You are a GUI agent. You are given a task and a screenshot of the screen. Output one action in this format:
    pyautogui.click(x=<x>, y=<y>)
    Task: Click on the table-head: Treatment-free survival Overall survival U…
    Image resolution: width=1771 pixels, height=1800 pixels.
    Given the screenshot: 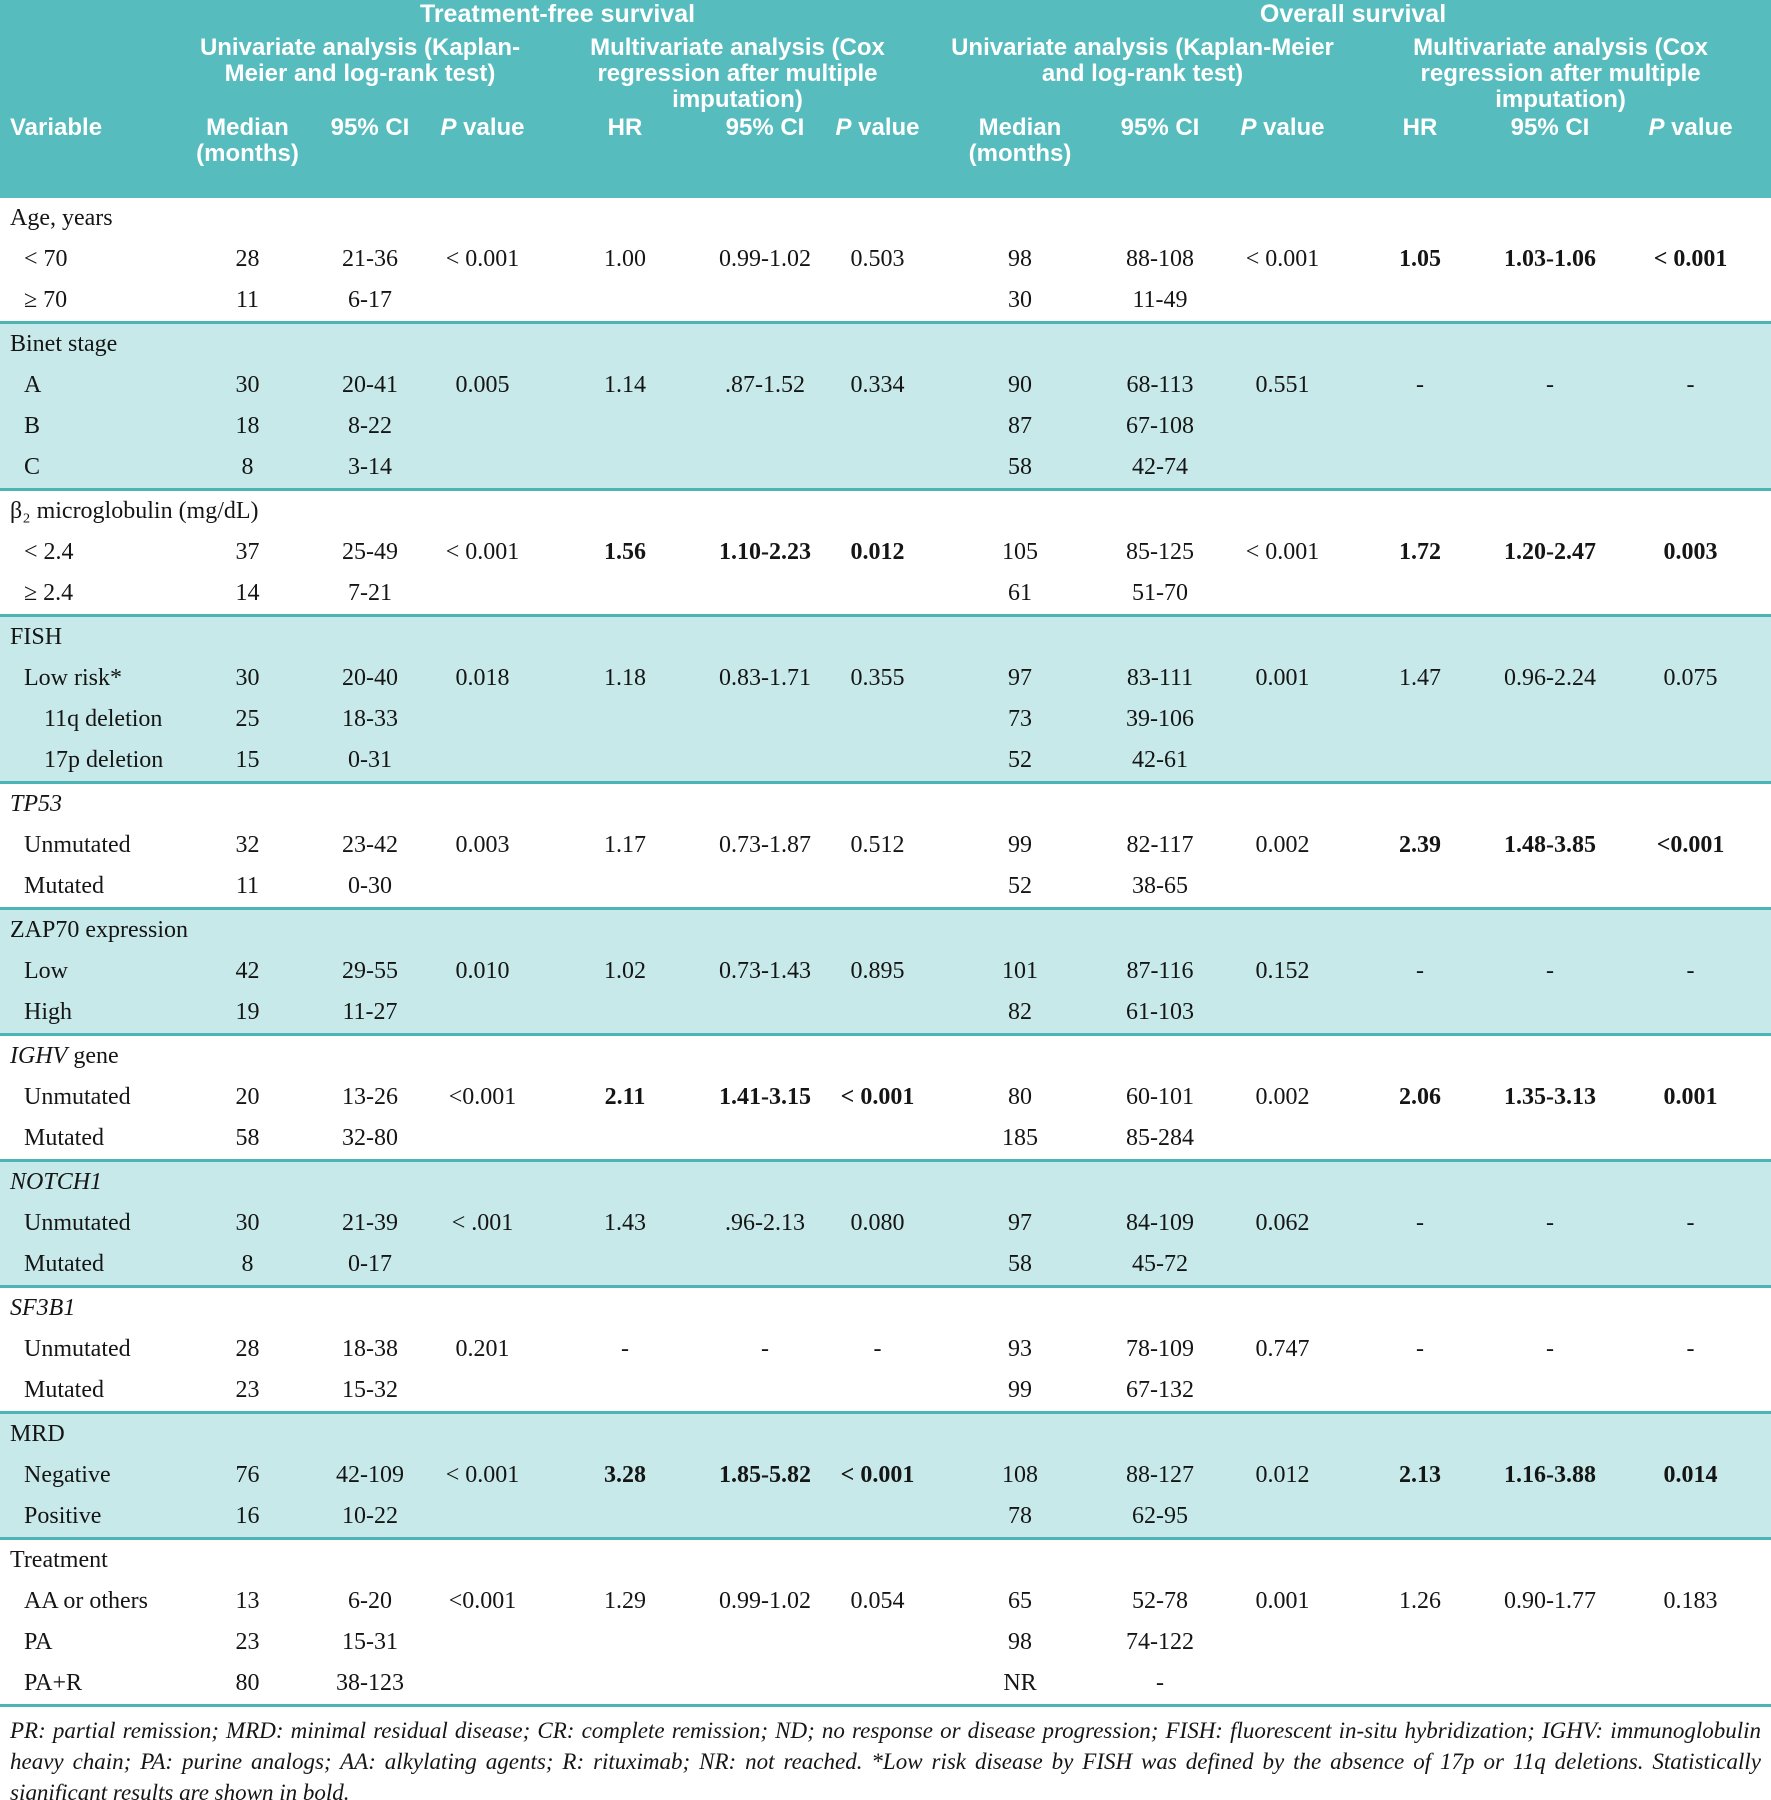 What is the action you would take?
    pyautogui.click(x=885, y=99)
    